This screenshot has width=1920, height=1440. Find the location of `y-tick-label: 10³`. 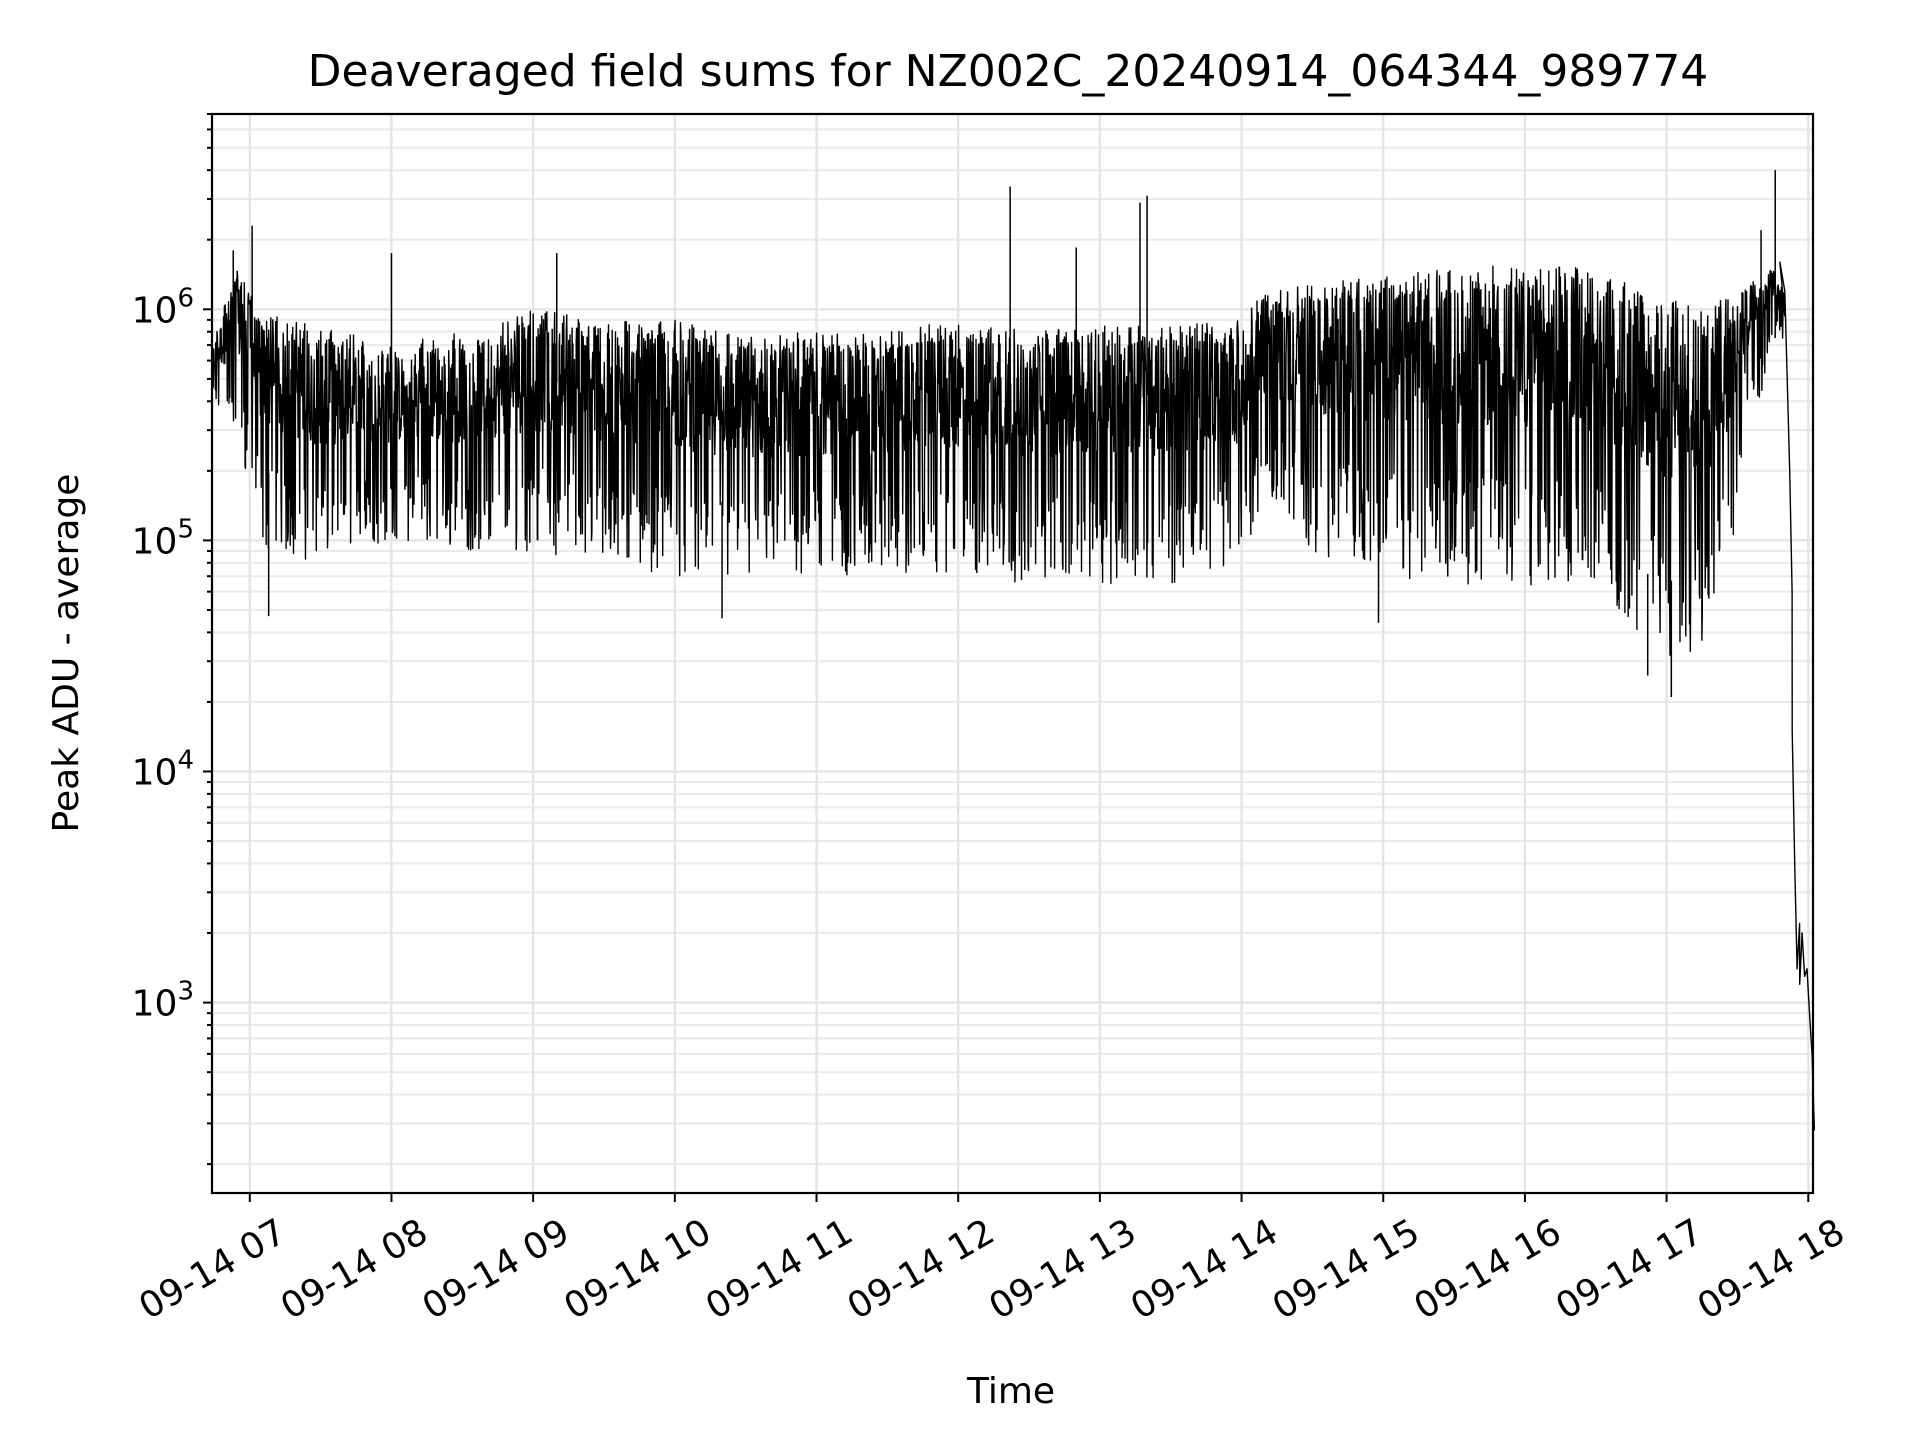

y-tick-label: 10³ is located at coordinates (163, 1001).